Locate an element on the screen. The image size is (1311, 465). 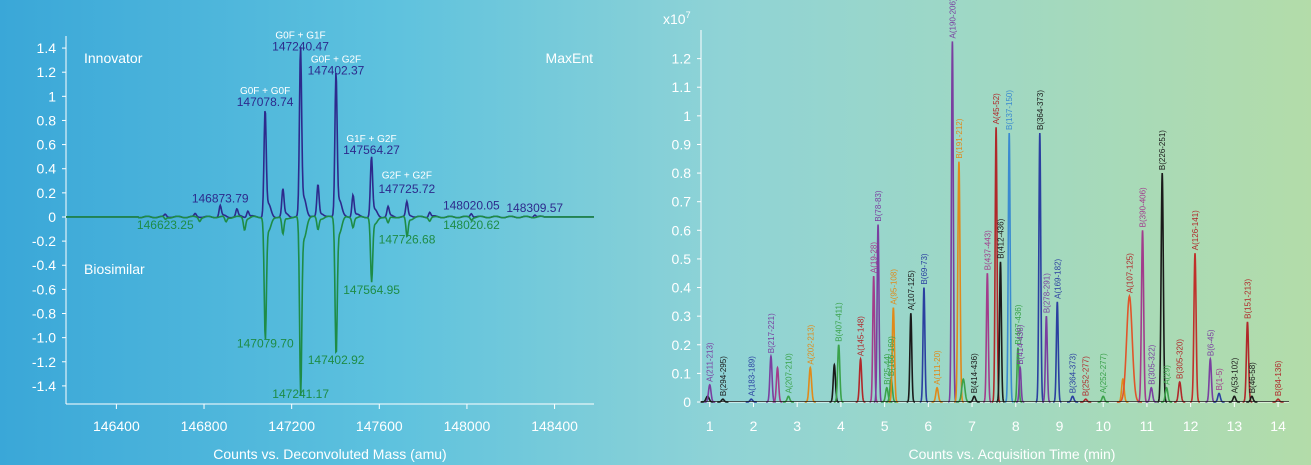
left-peak-label: 147726.68 is located at coordinates (407, 240).